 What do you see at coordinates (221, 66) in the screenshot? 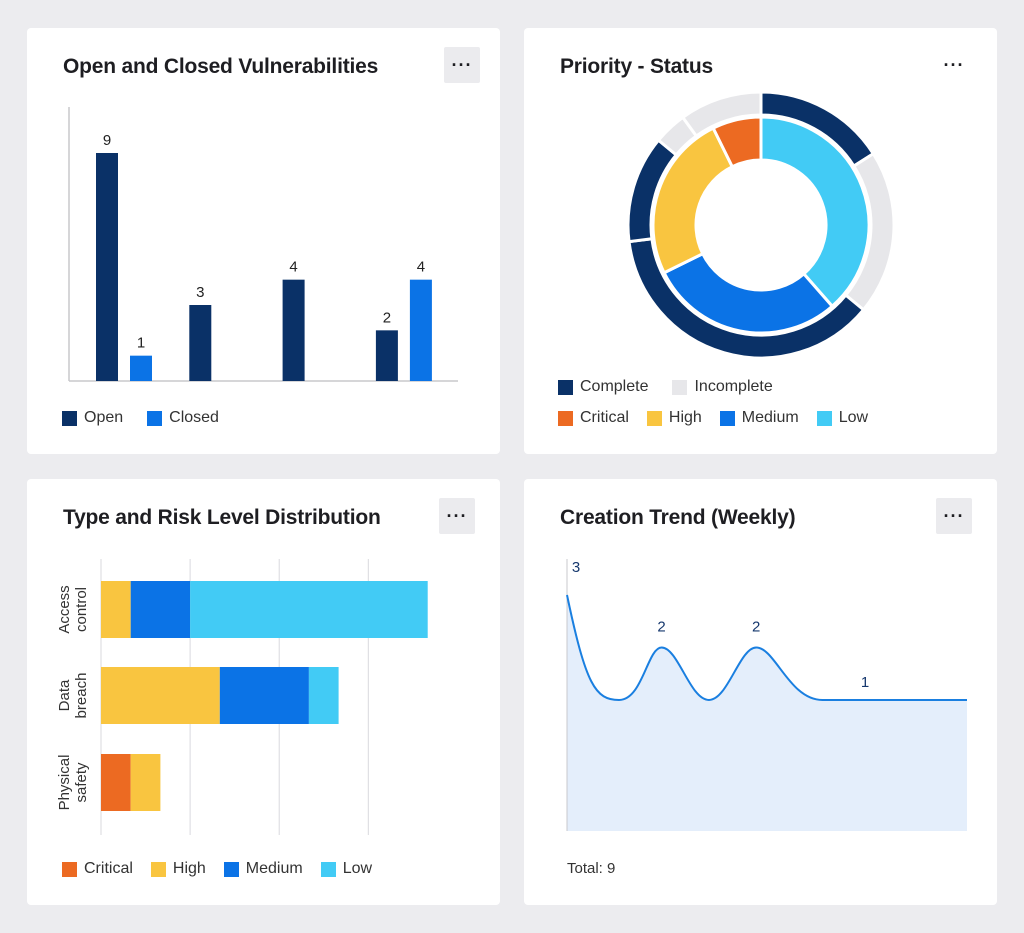
I see `card-title: Open and Closed Vulnerabilities` at bounding box center [221, 66].